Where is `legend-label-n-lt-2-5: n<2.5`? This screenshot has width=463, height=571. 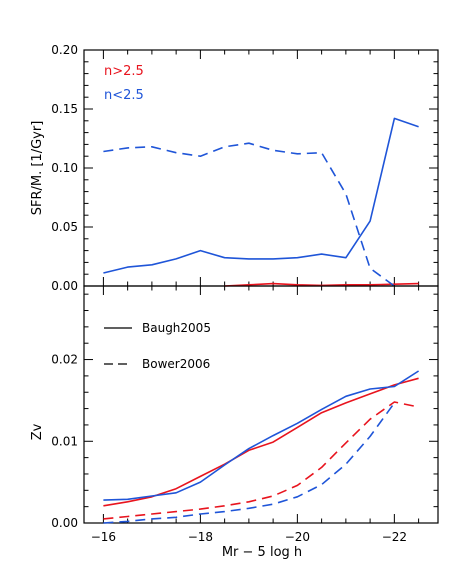
legend-label-n-lt-2-5: n<2.5 is located at coordinates (124, 95).